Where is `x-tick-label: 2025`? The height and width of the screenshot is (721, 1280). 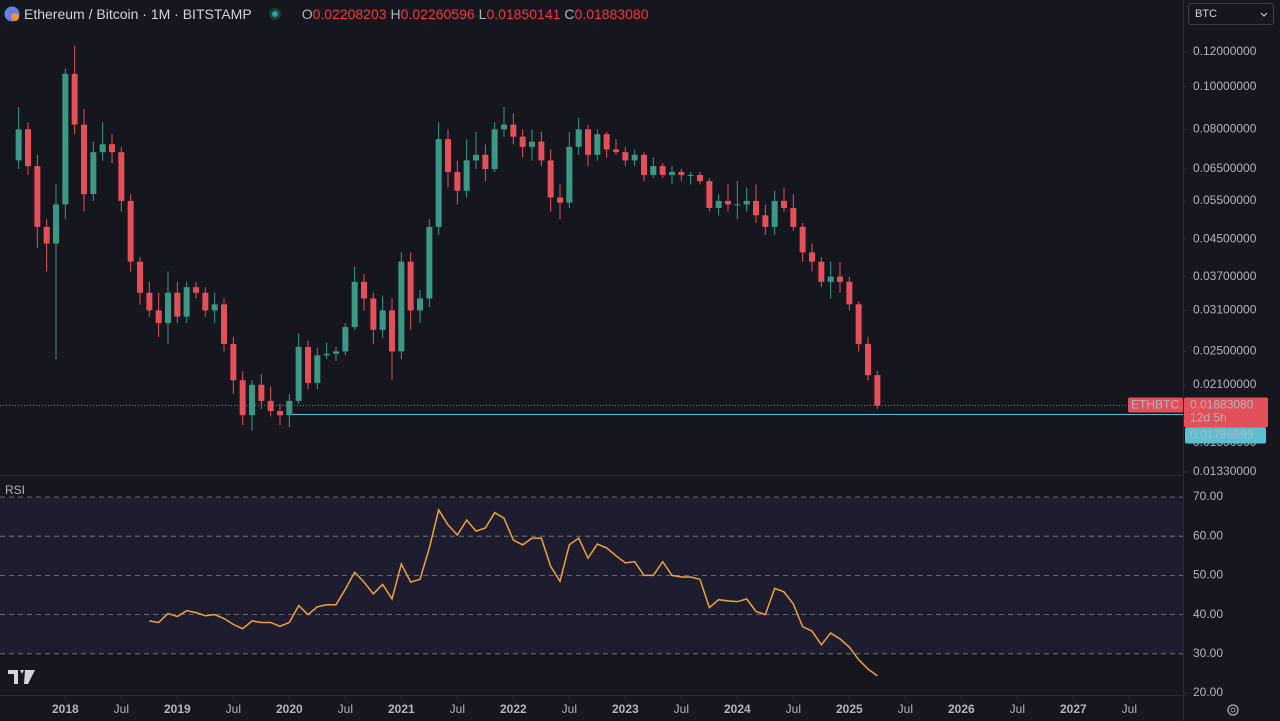 x-tick-label: 2025 is located at coordinates (849, 709).